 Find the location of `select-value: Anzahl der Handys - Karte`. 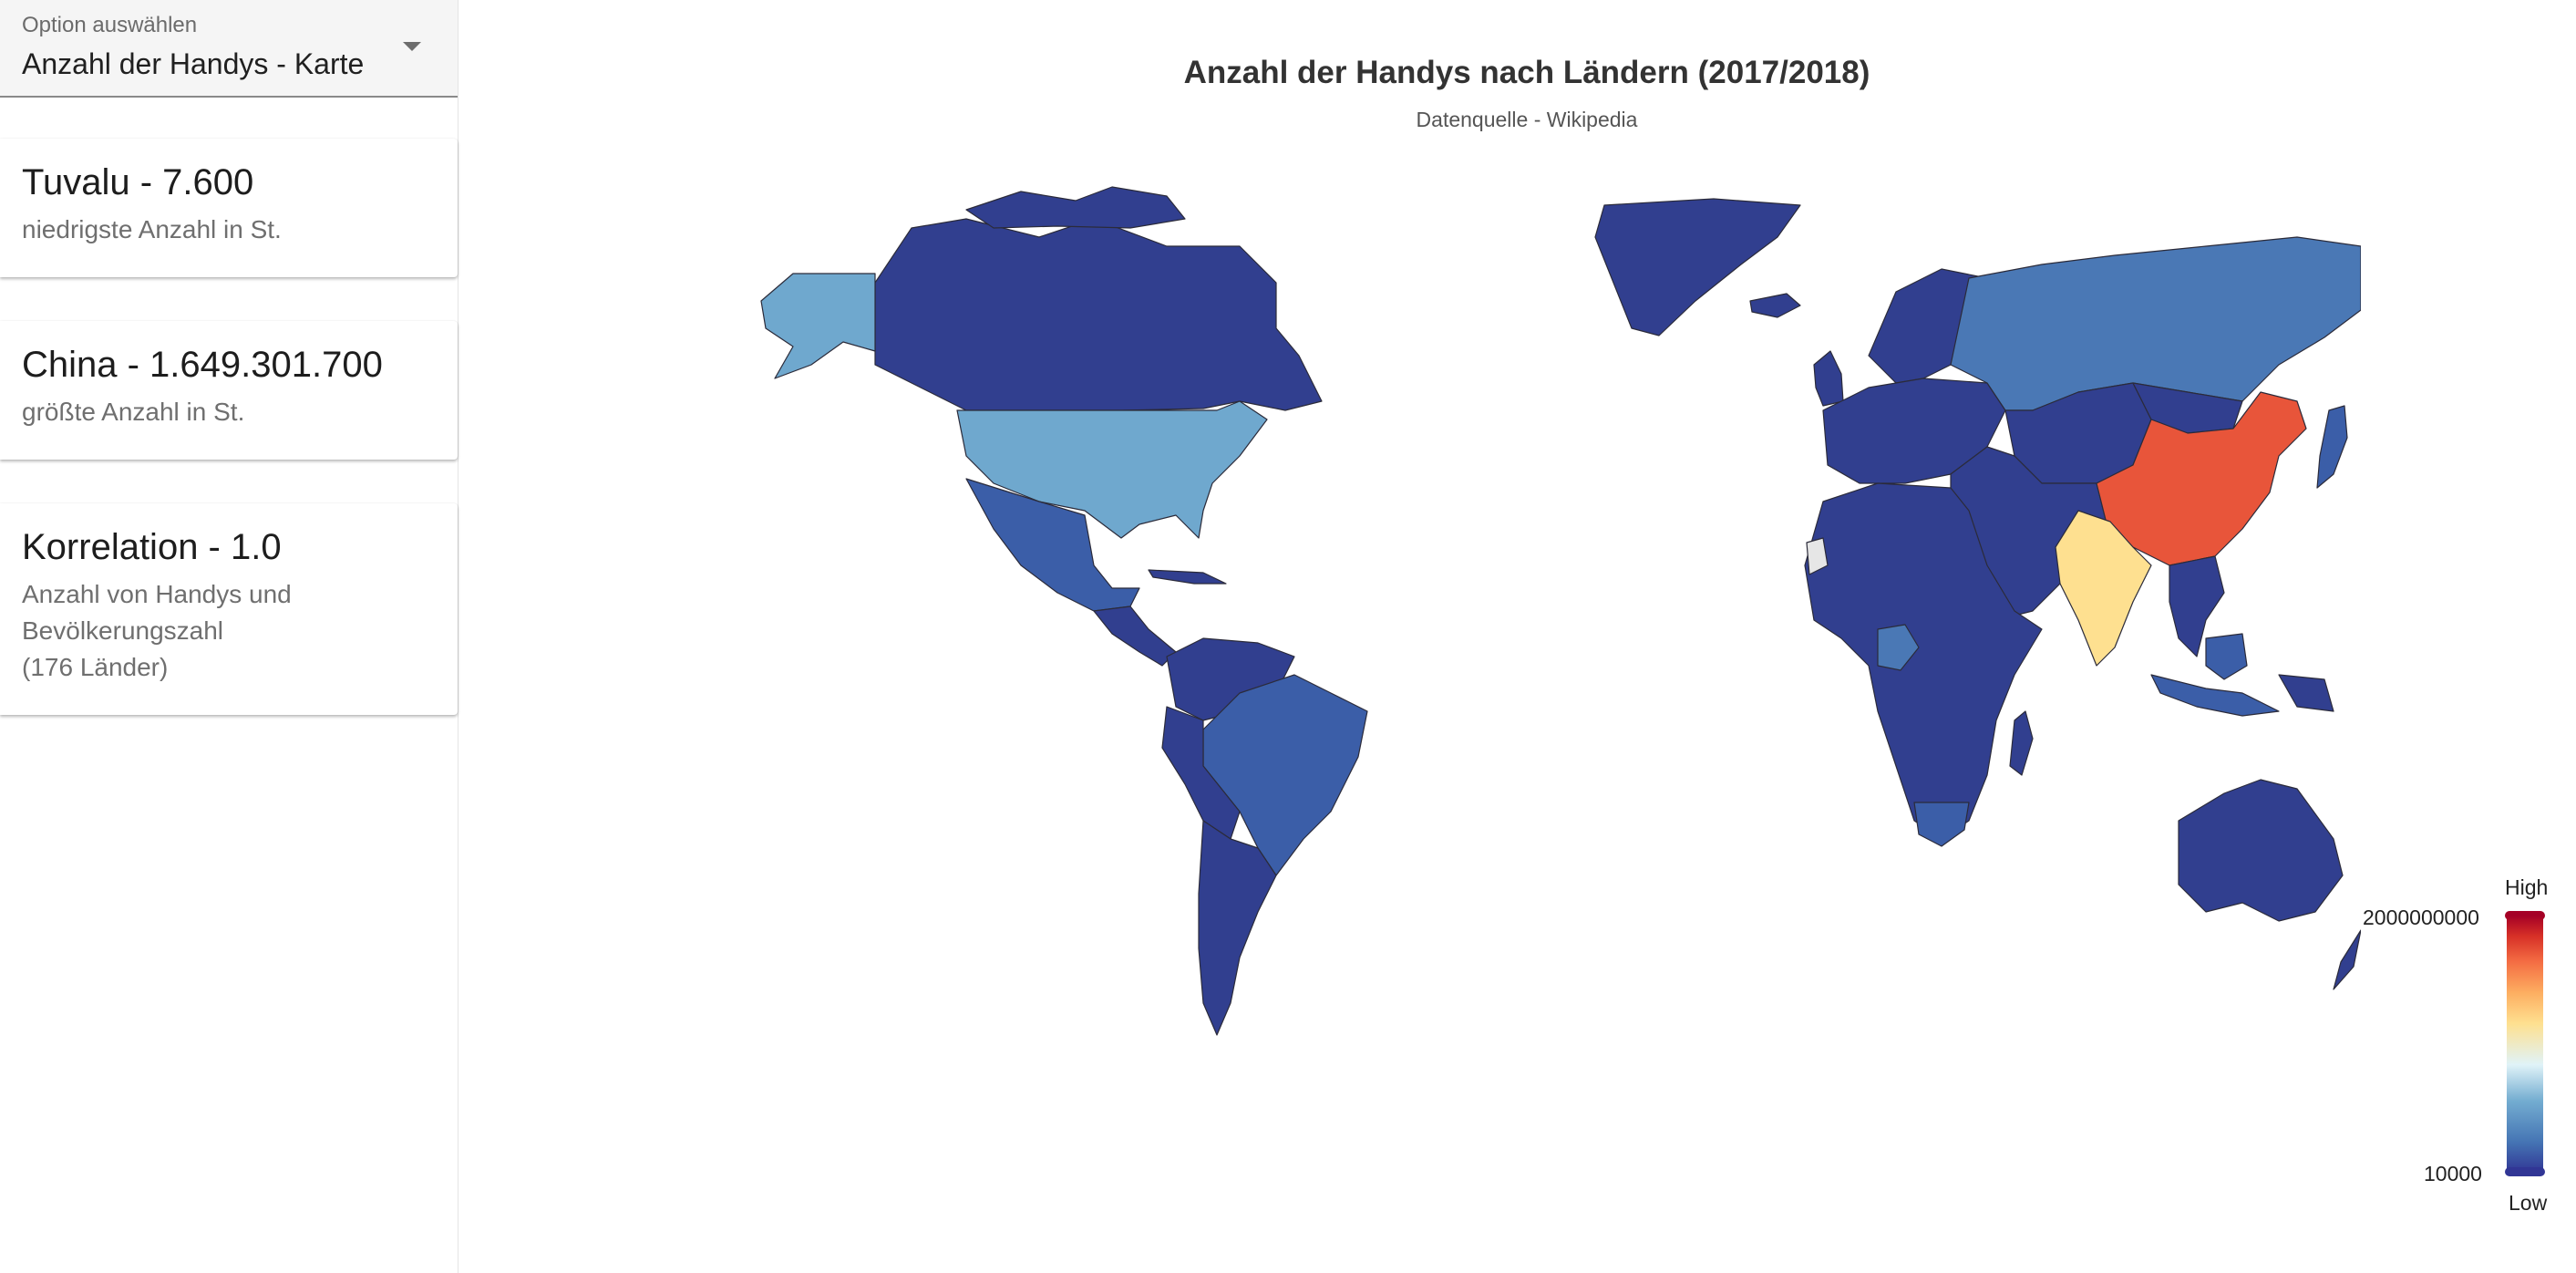

select-value: Anzahl der Handys - Karte is located at coordinates (193, 63).